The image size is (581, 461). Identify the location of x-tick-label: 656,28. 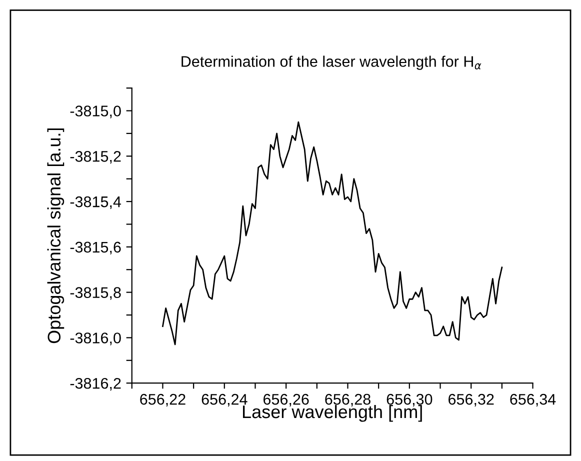
(347, 400).